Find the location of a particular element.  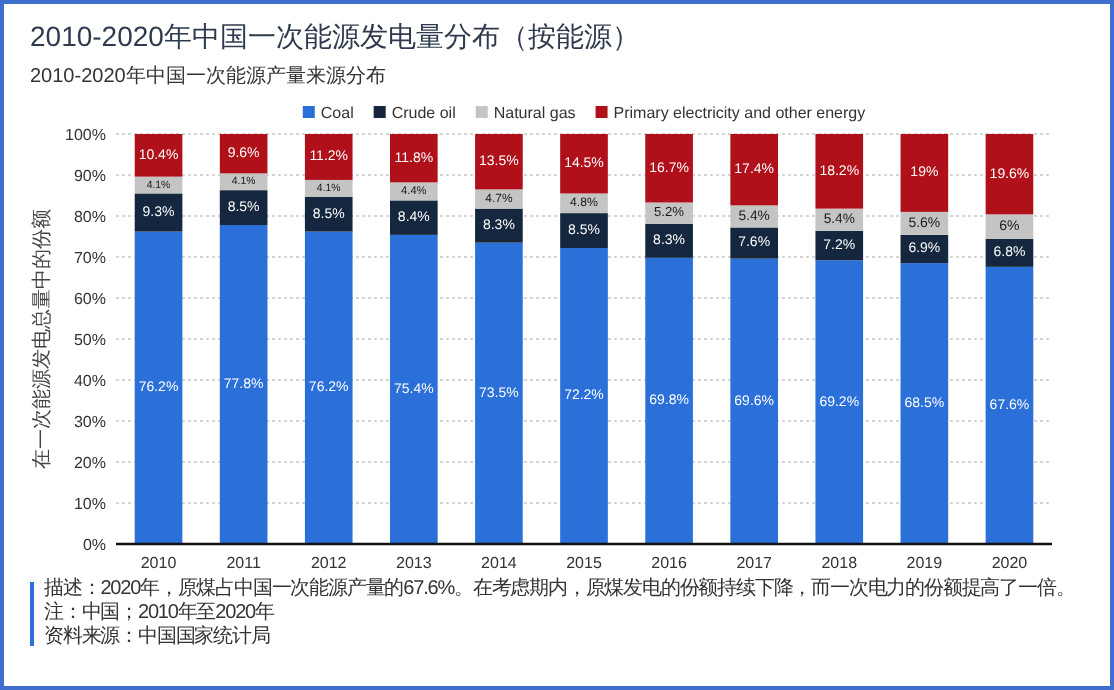

y-tick-label: 80% is located at coordinates (89, 217).